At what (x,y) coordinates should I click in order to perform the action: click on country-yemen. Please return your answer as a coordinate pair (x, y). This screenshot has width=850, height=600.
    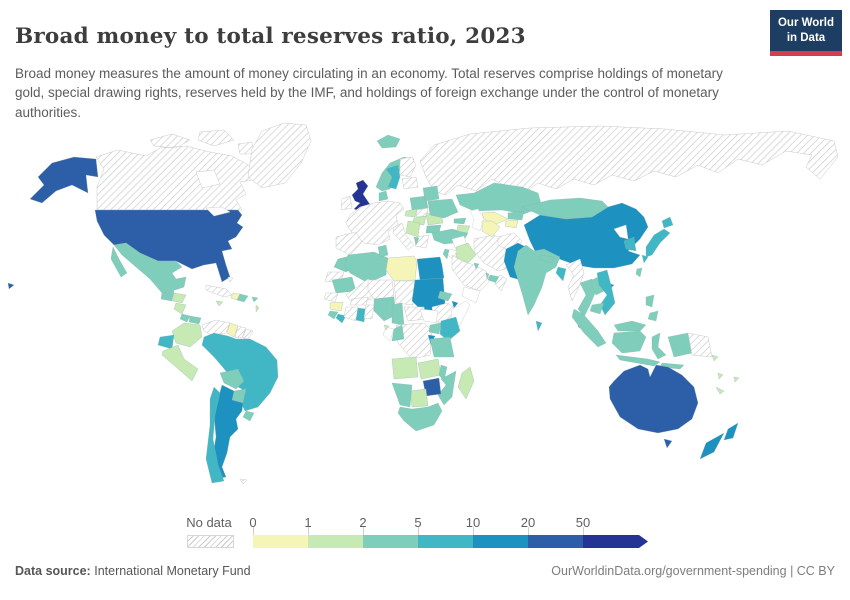
    Looking at the image, I should click on (471, 295).